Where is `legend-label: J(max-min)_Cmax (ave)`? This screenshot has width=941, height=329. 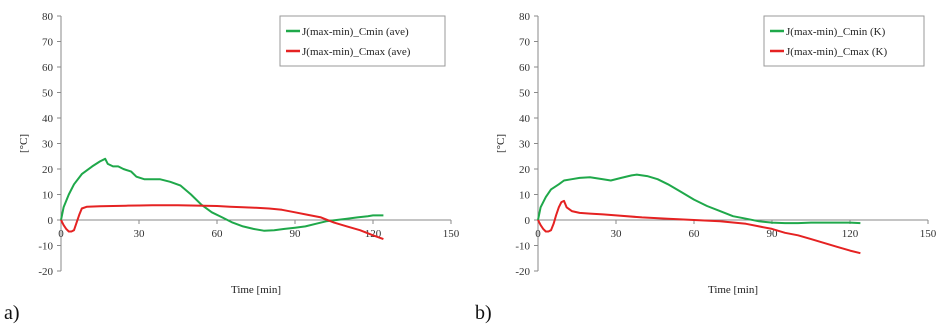
legend-label: J(max-min)_Cmax (ave) is located at coordinates (356, 52).